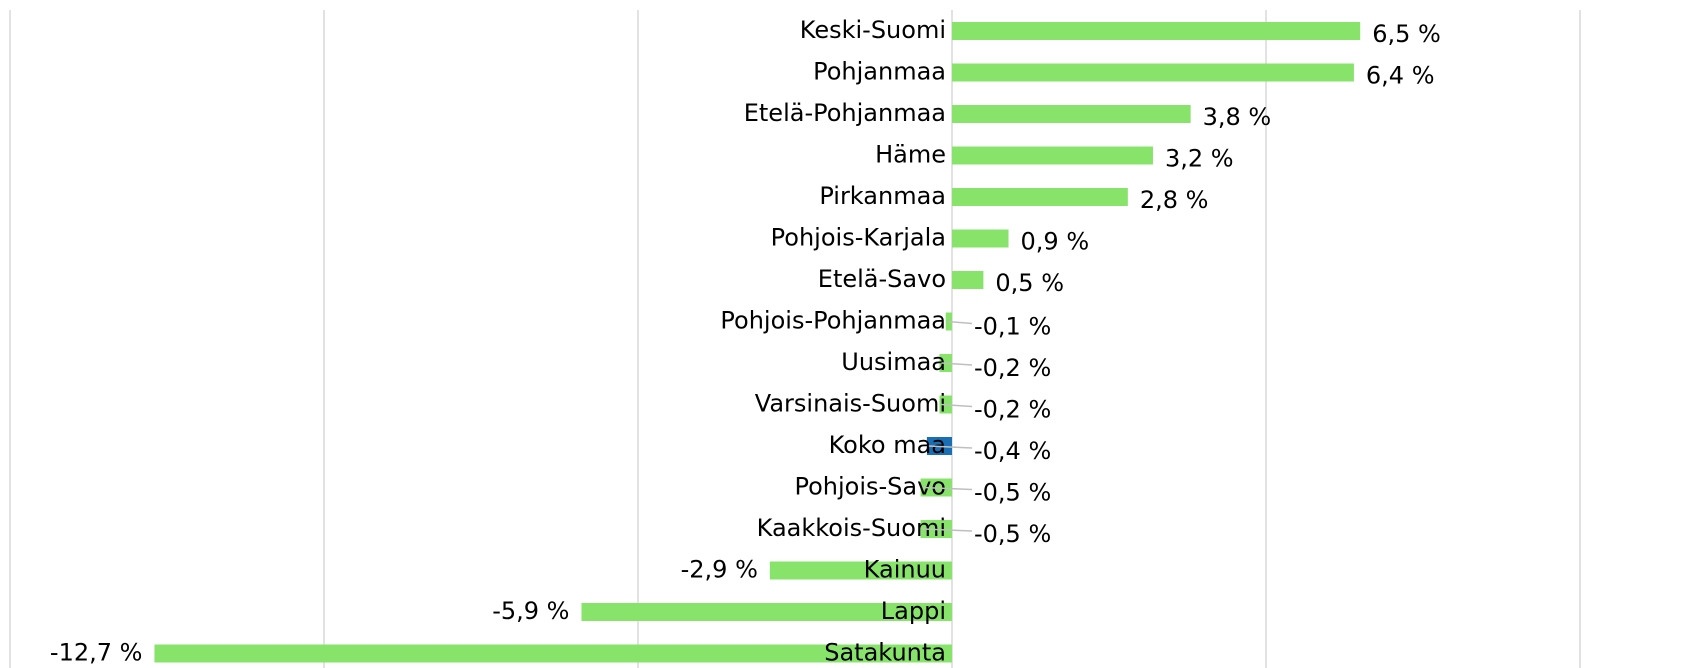 Image resolution: width=1708 pixels, height=668 pixels. I want to click on category-label: Kainuu, so click(905, 570).